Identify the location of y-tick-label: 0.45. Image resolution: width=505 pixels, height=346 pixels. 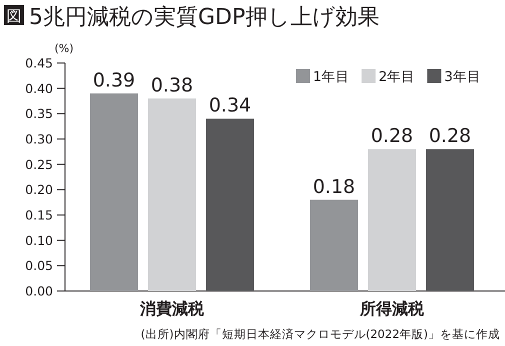
(39, 63).